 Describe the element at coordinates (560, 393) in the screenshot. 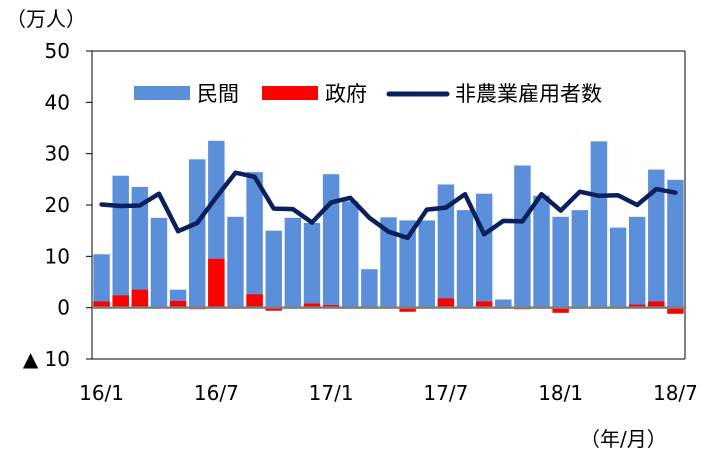

I see `x-tick-label: 18/1` at that location.